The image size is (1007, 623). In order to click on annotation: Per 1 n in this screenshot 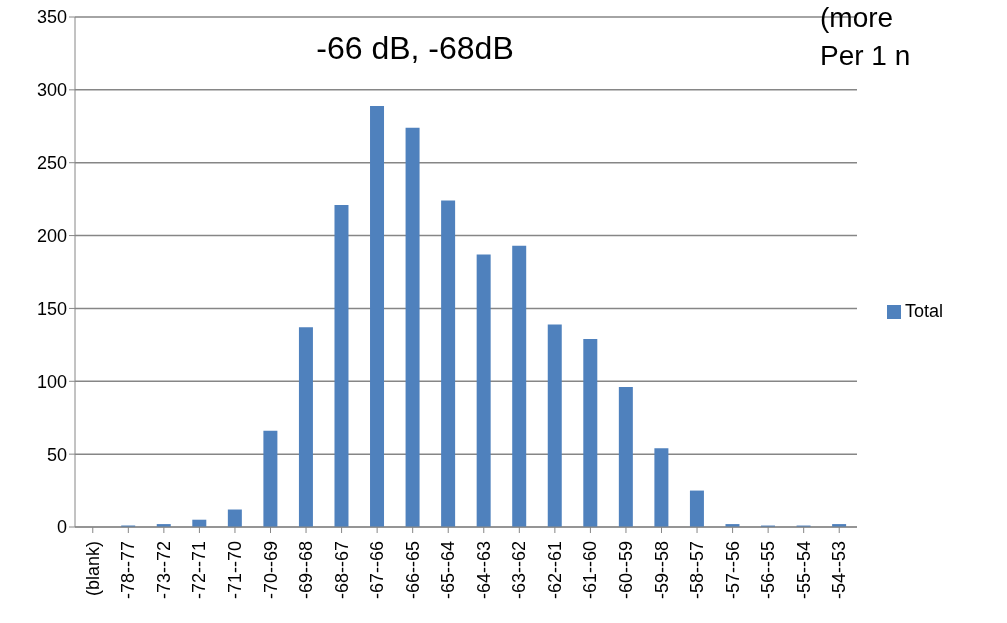, I will do `click(865, 56)`.